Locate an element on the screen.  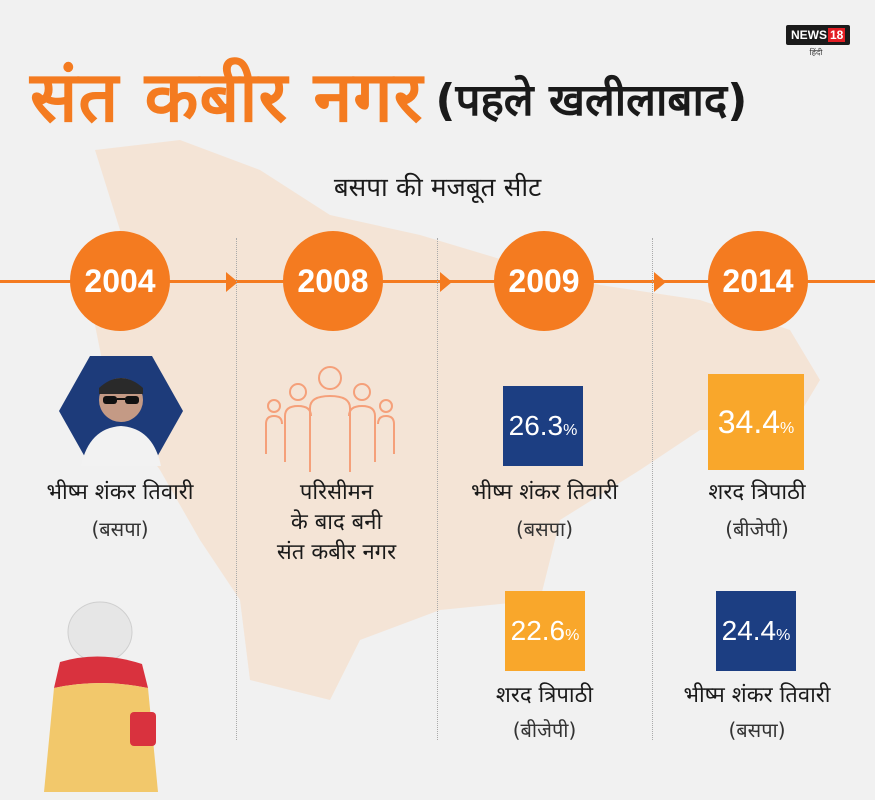
year-circle-2009: 2009 is located at coordinates (544, 281).